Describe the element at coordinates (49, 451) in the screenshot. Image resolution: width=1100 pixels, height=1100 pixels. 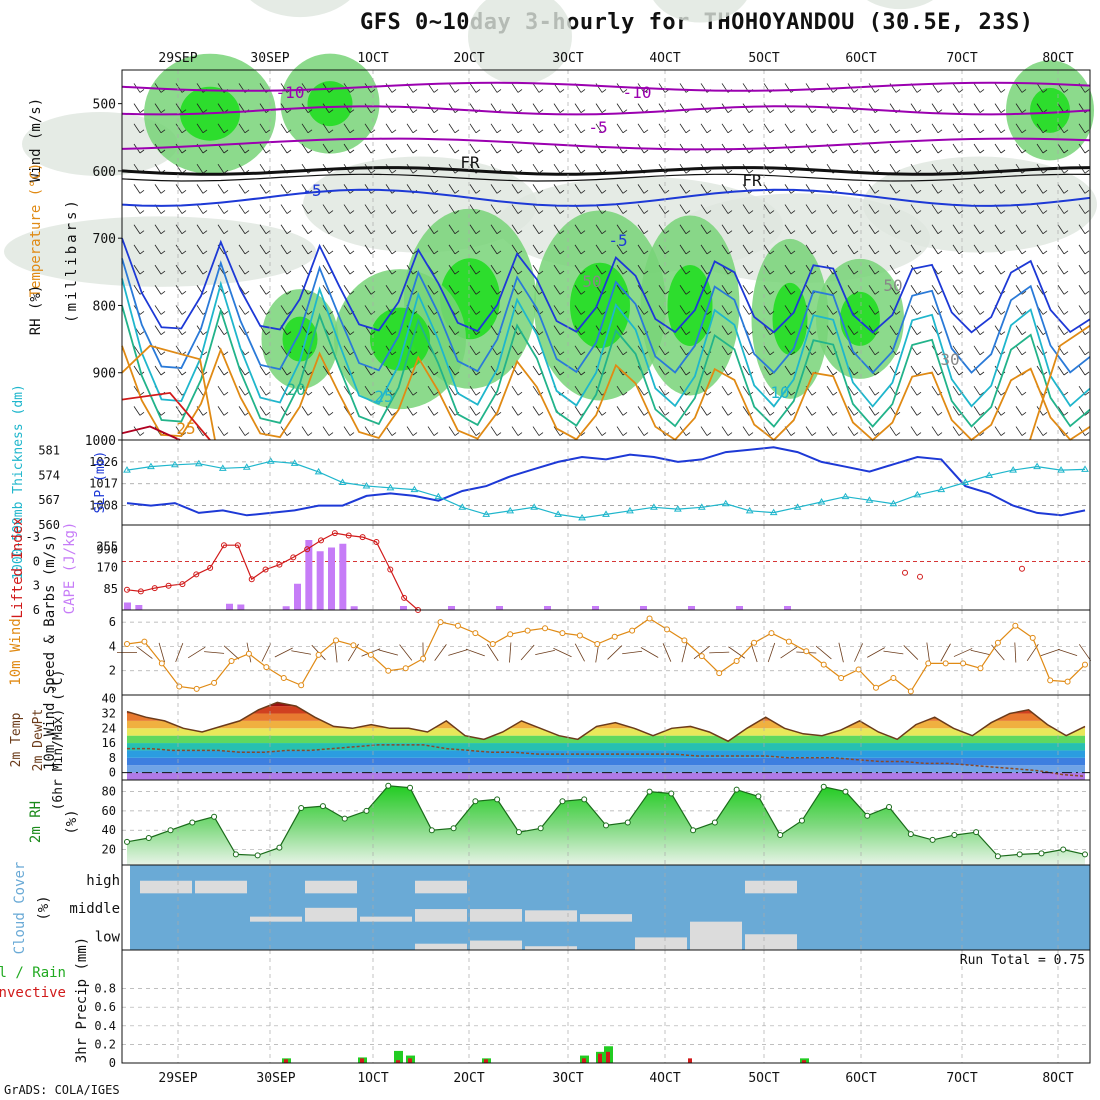
I see `thickness-tick: 581` at that location.